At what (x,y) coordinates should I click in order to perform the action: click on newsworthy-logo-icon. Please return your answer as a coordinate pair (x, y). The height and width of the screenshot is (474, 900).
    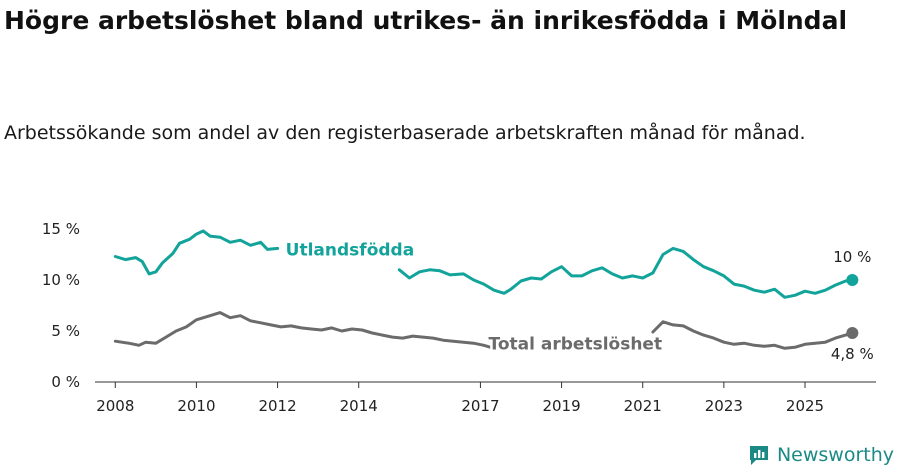
    Looking at the image, I should click on (758, 455).